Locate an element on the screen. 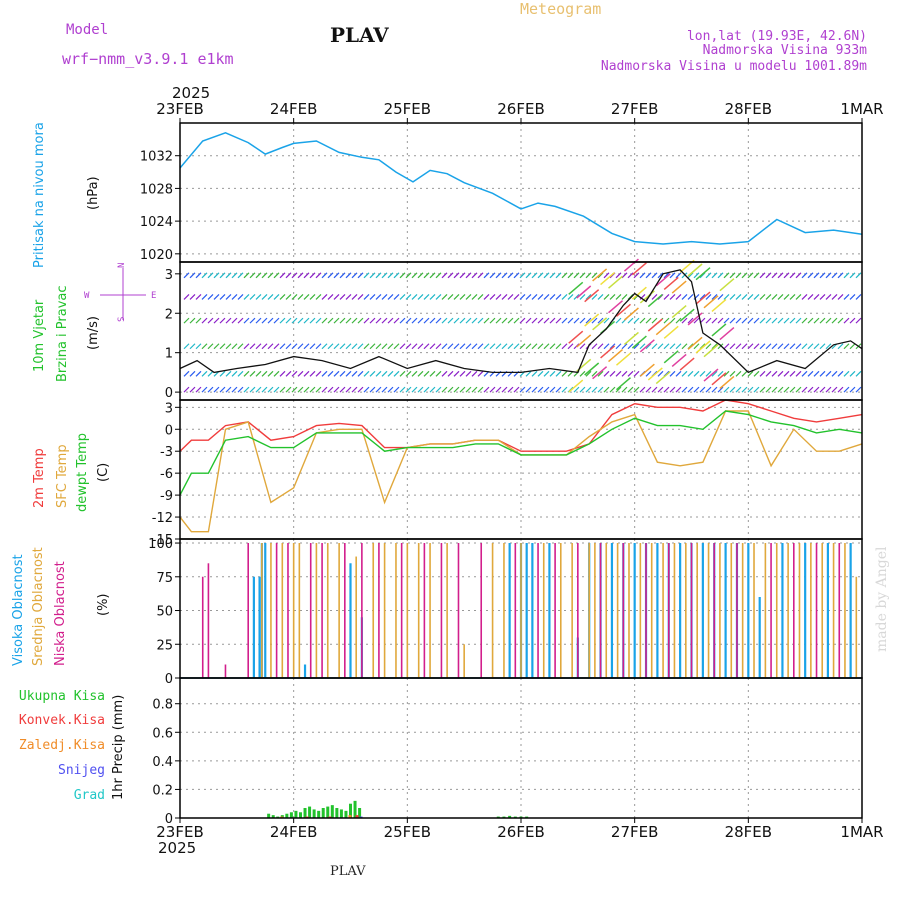 The height and width of the screenshot is (900, 900). y-tick-label: 100 is located at coordinates (160, 544).